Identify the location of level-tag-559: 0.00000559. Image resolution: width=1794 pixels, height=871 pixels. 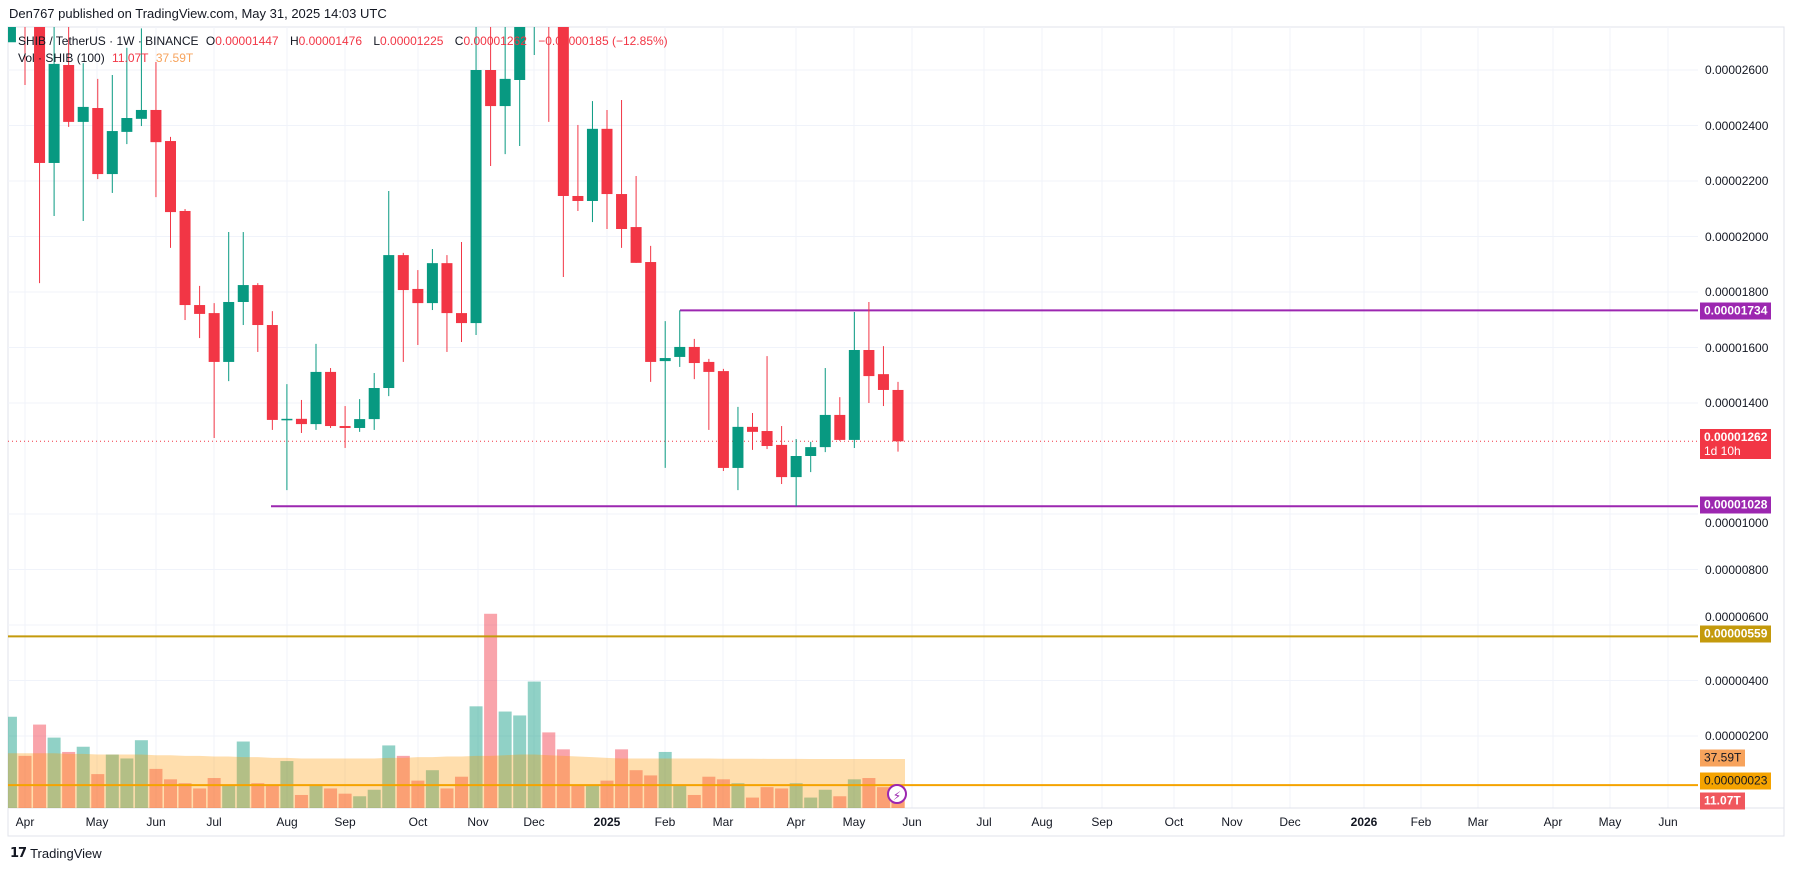
(1736, 634).